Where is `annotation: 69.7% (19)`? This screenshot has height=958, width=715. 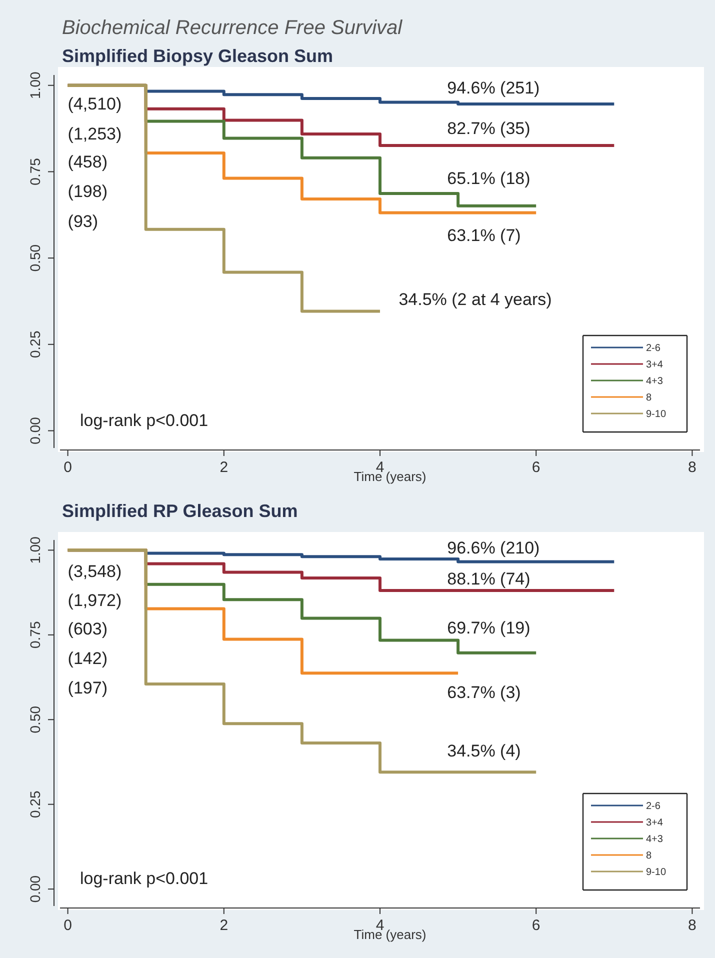 annotation: 69.7% (19) is located at coordinates (488, 628).